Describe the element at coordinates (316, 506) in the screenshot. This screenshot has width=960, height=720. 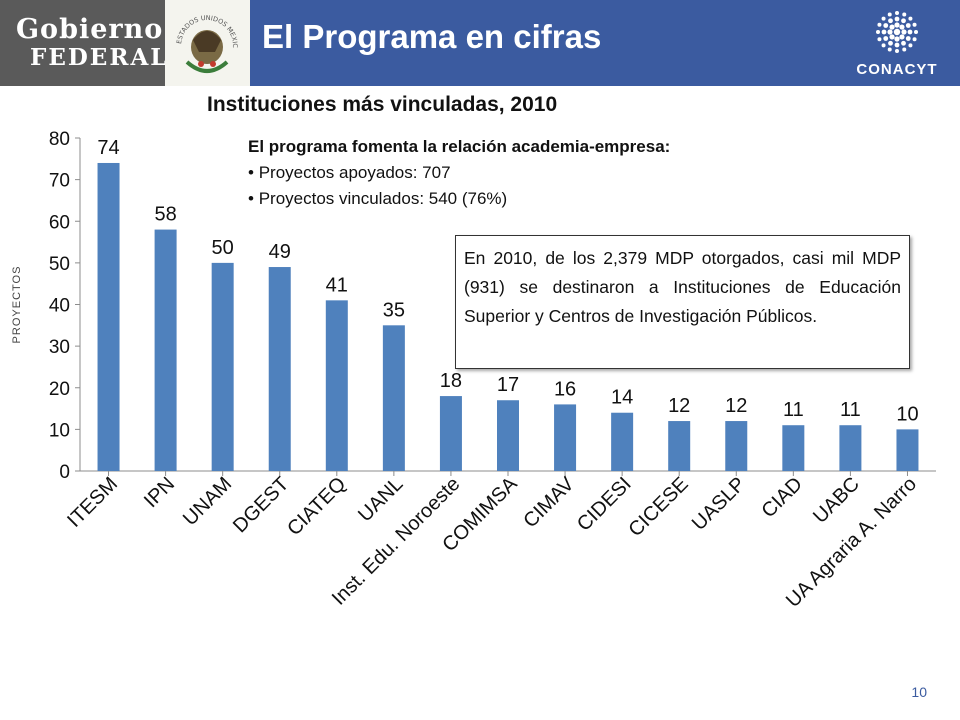
I see `category-label: CIATEQ` at that location.